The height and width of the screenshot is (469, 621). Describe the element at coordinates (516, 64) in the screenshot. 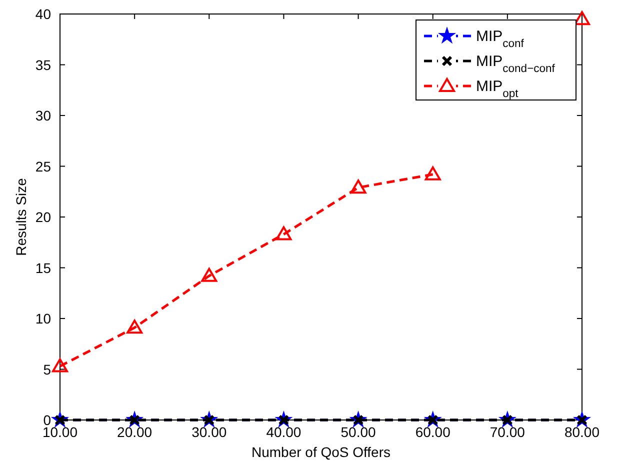

I see `legend-label: MIP$_{cond−conf}$` at that location.